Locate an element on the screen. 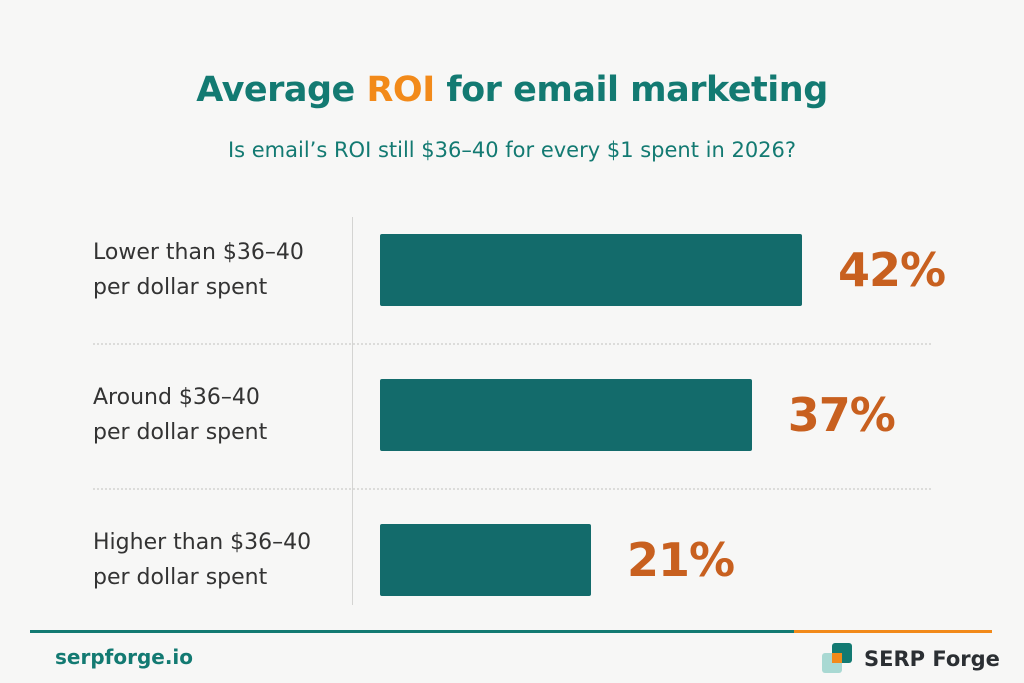 The height and width of the screenshot is (683, 1024). value-label: 37% is located at coordinates (841, 415).